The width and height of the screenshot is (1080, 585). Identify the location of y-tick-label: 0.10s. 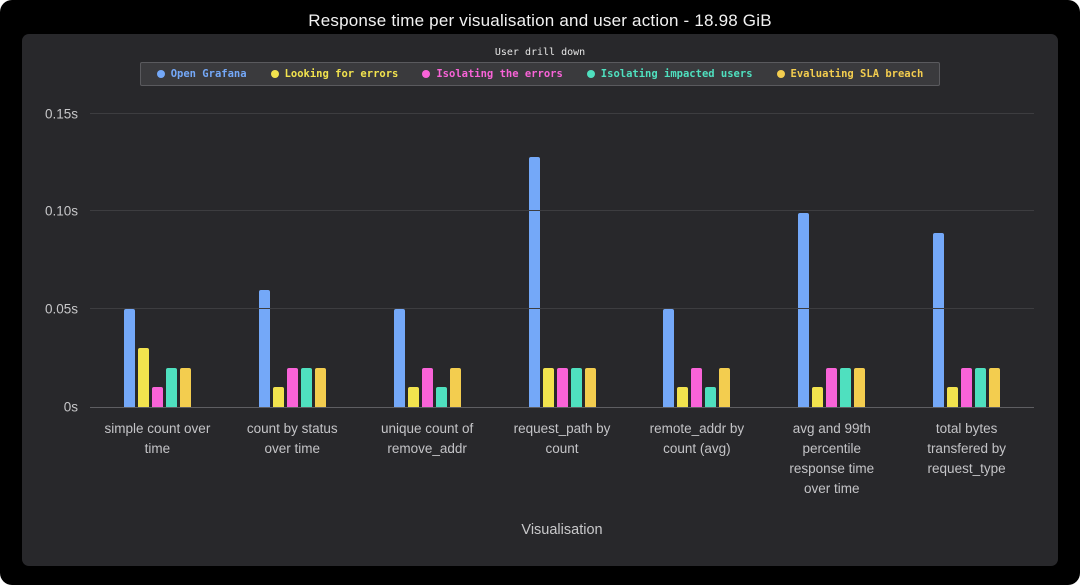
(61, 211).